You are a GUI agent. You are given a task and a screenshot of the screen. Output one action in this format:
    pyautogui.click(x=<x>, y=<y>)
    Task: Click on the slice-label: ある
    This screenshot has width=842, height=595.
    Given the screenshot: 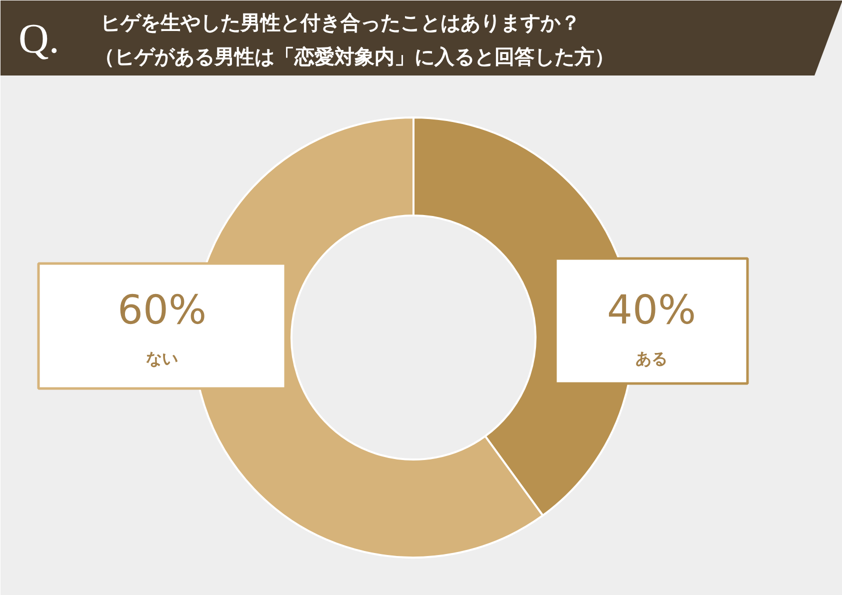 What is the action you would take?
    pyautogui.click(x=652, y=358)
    